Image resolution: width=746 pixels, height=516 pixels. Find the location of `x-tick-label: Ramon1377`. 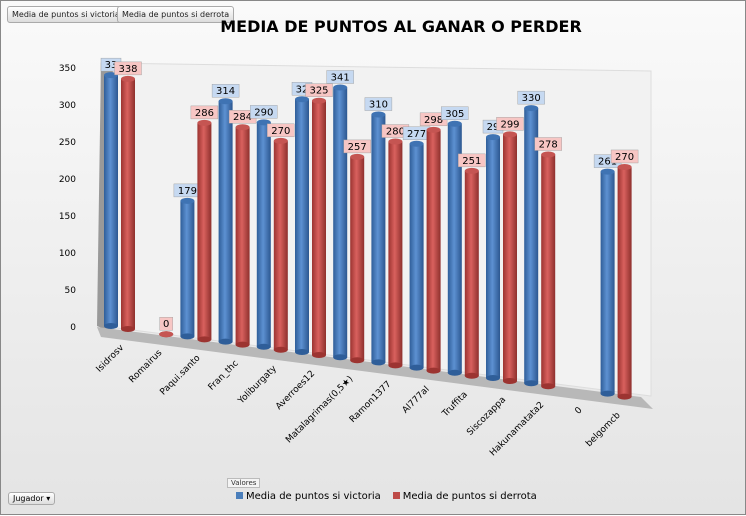

x-tick-label: Ramon1377 is located at coordinates (371, 402).